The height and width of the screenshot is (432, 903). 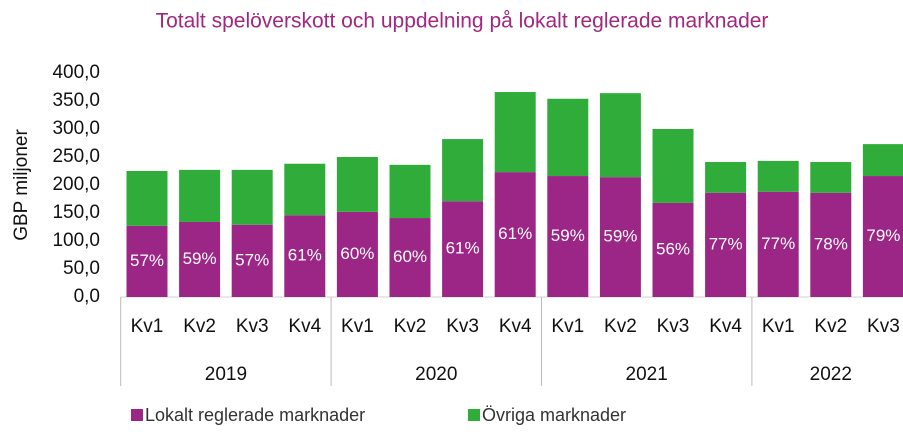 What do you see at coordinates (76, 128) in the screenshot?
I see `y-tick-label: 300,0` at bounding box center [76, 128].